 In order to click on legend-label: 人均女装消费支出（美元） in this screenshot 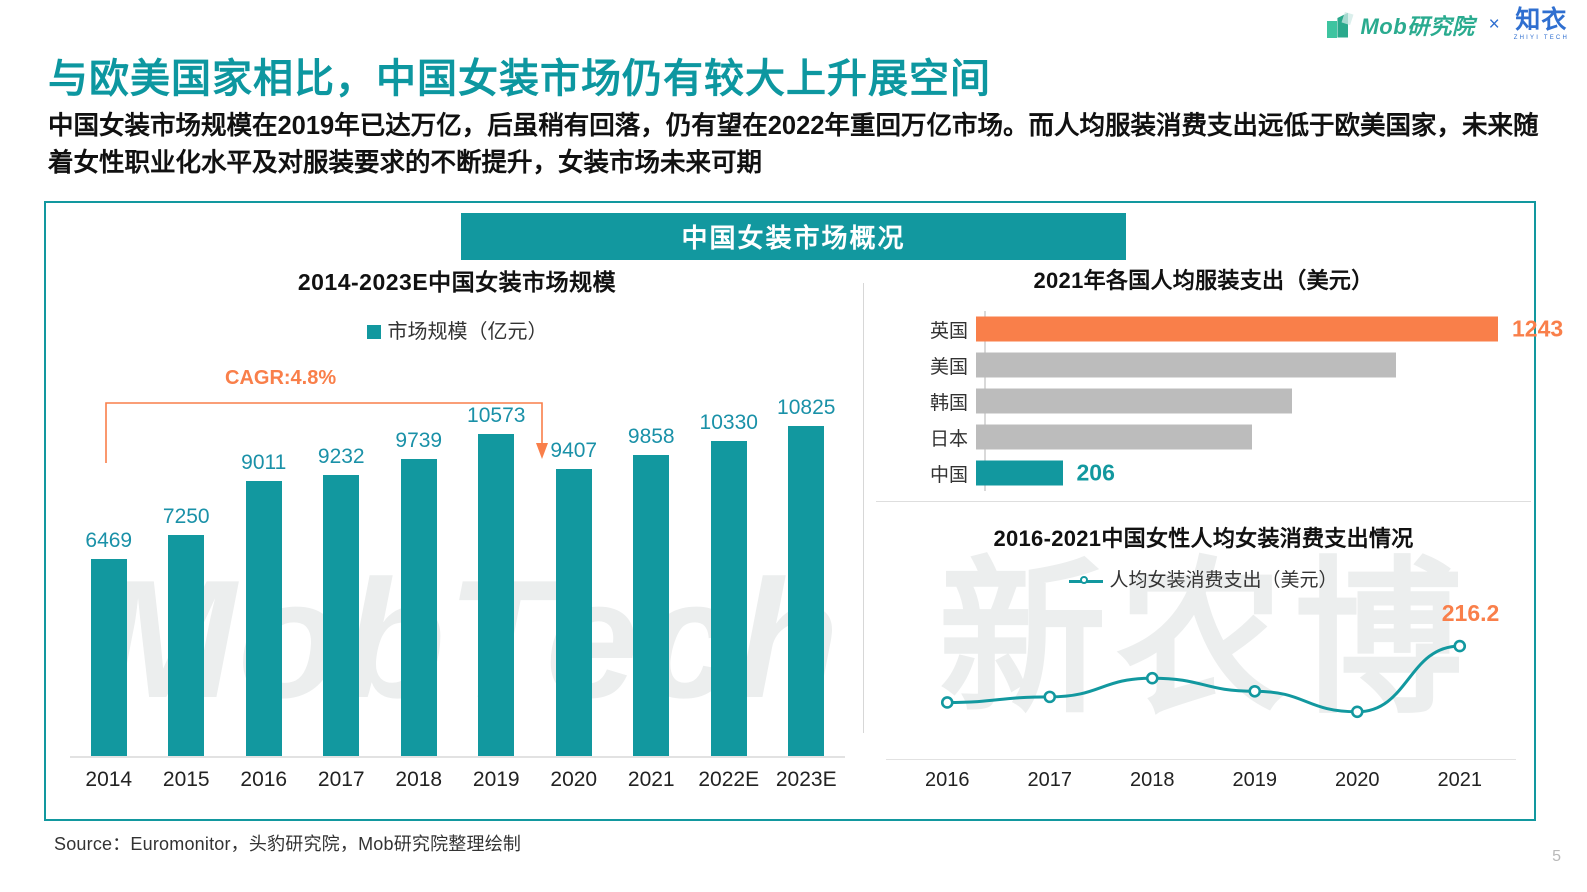, I will do `click(1223, 580)`.